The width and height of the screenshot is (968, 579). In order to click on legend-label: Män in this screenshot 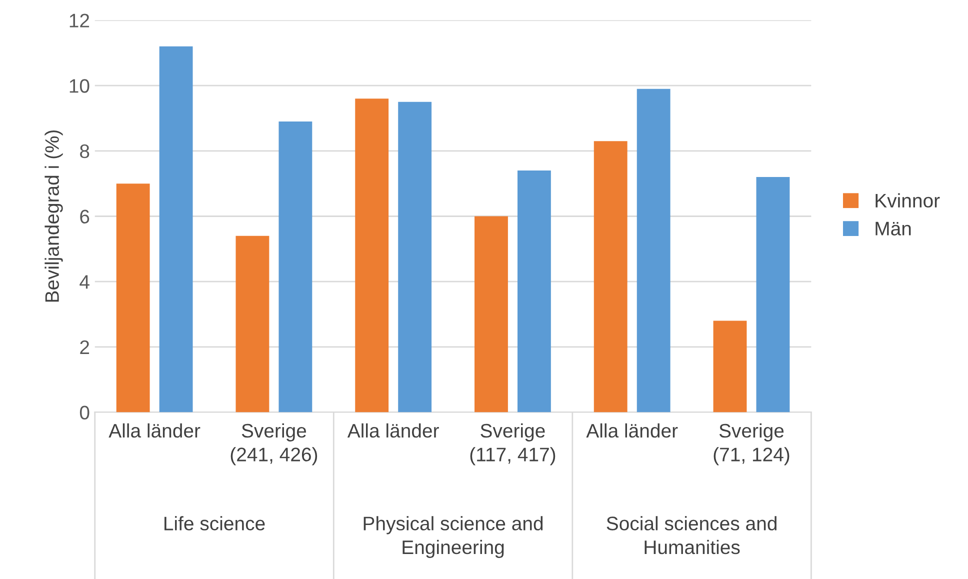, I will do `click(893, 229)`.